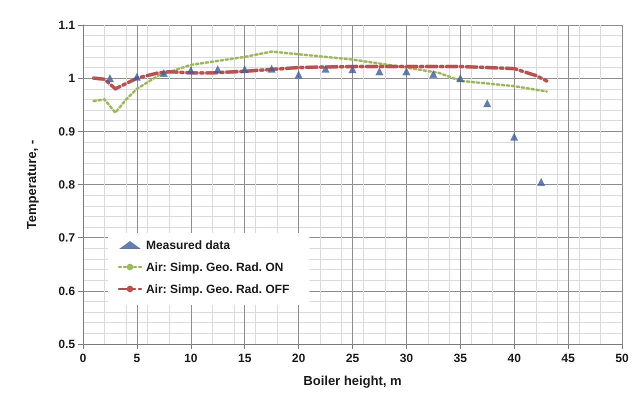 The height and width of the screenshot is (409, 643). Describe the element at coordinates (218, 289) in the screenshot. I see `legend-label: Air: Simp. Geo. Rad. OFF` at that location.